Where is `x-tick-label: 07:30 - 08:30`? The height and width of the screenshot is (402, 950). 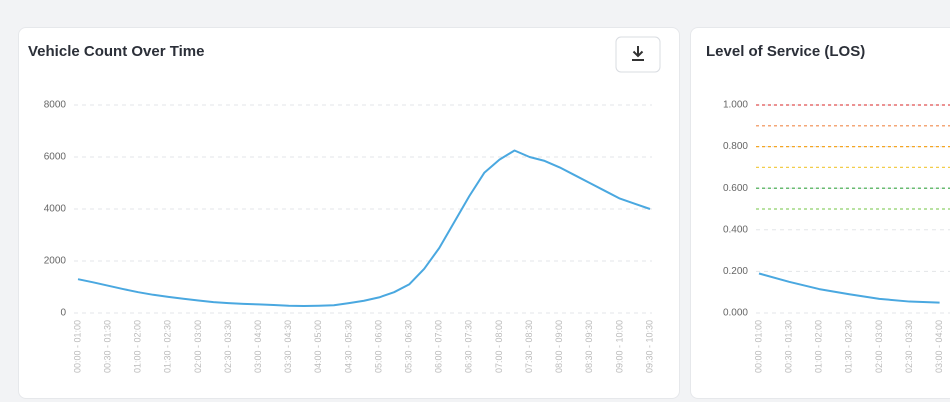
x-tick-label: 07:30 - 08:30 is located at coordinates (529, 346).